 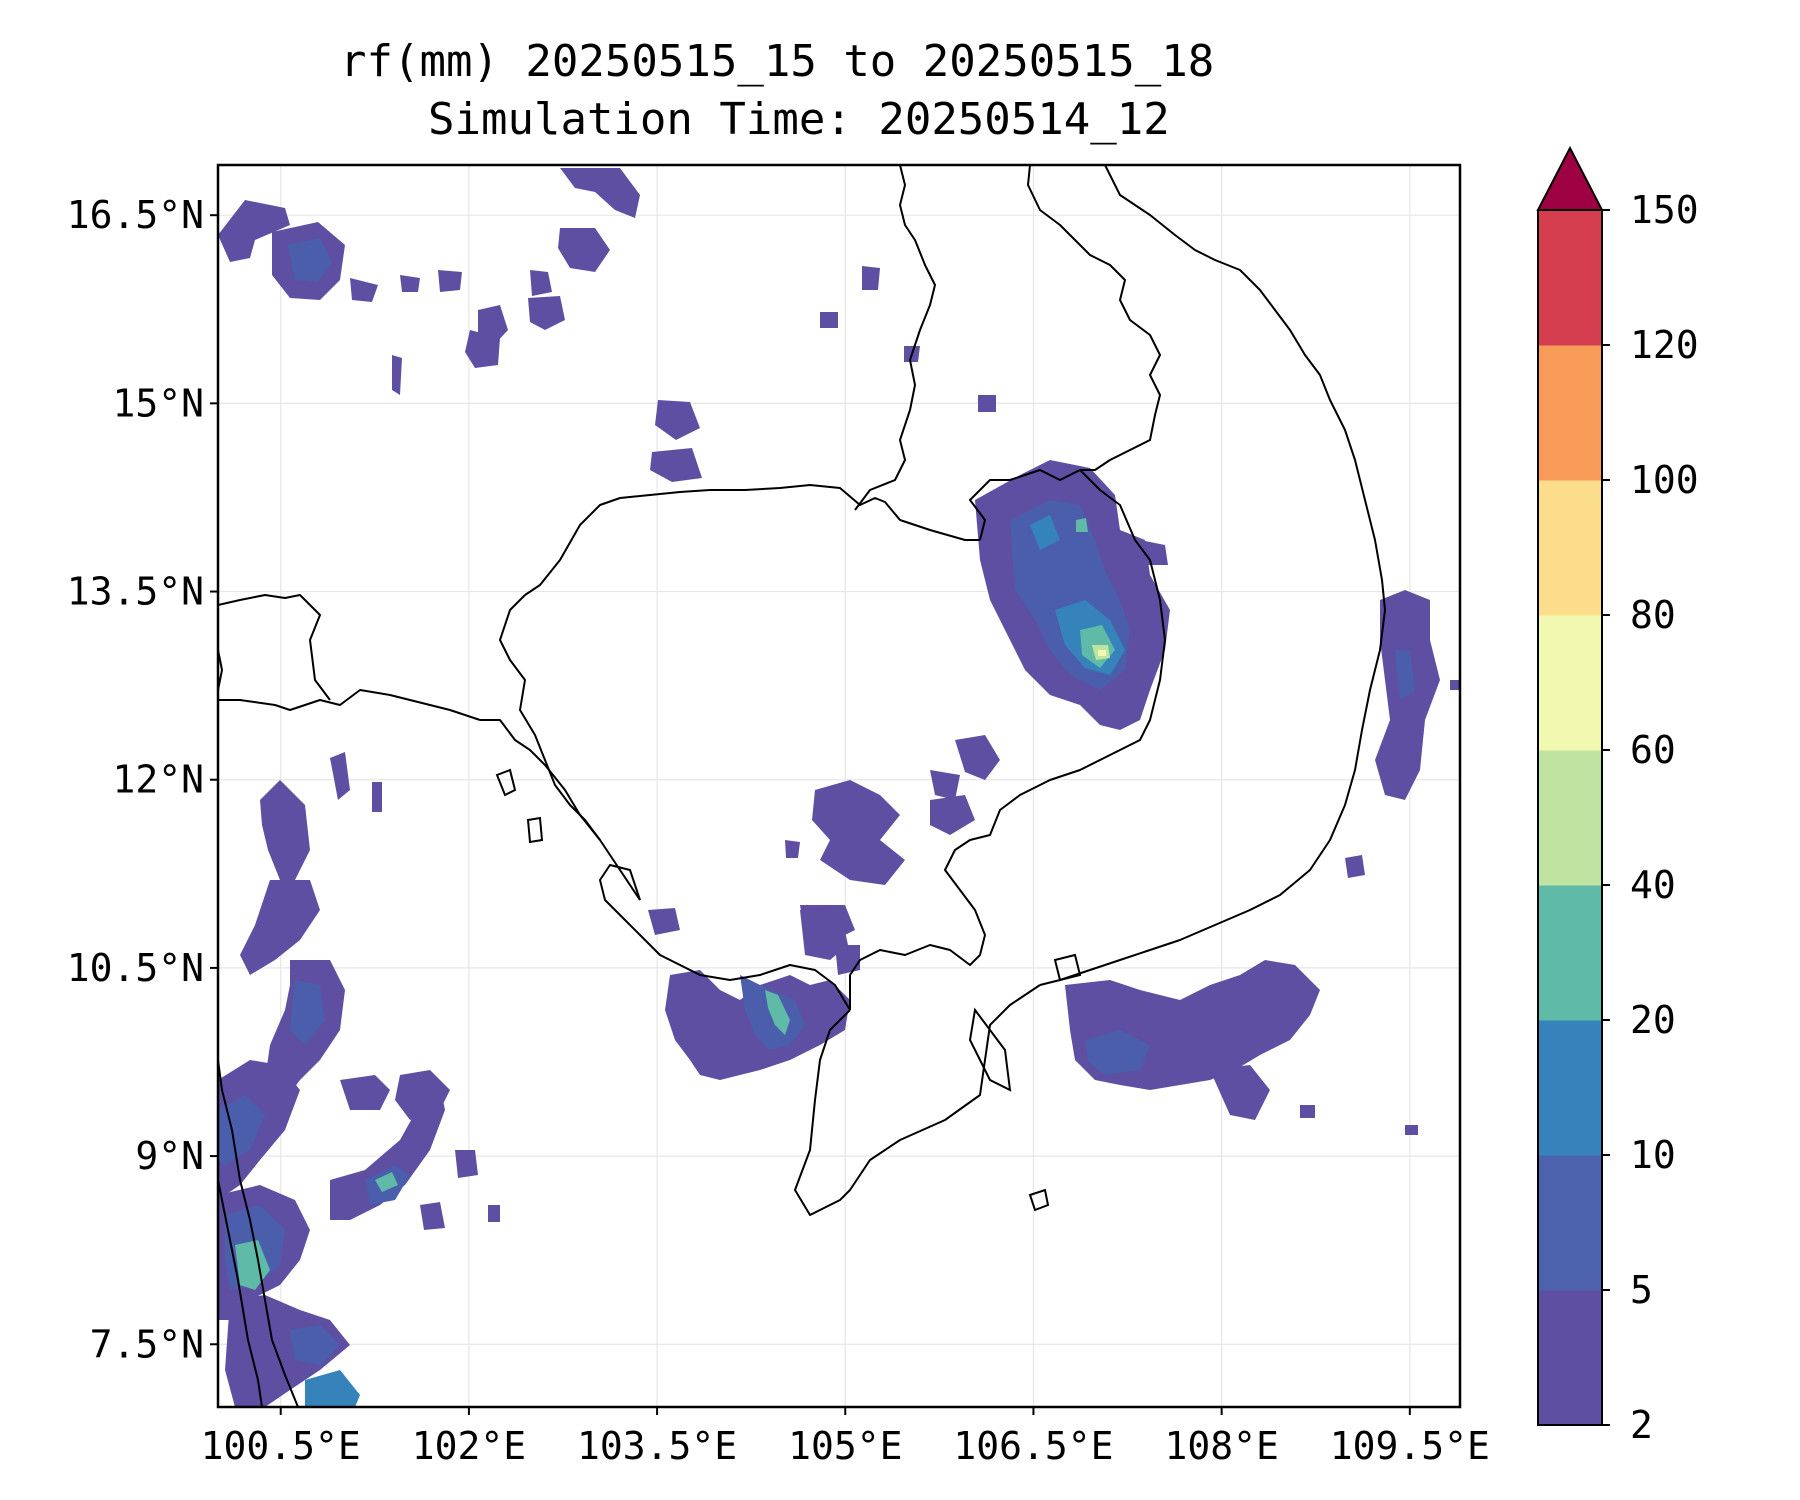 I want to click on x-tick-label: 105°E, so click(x=845, y=1446).